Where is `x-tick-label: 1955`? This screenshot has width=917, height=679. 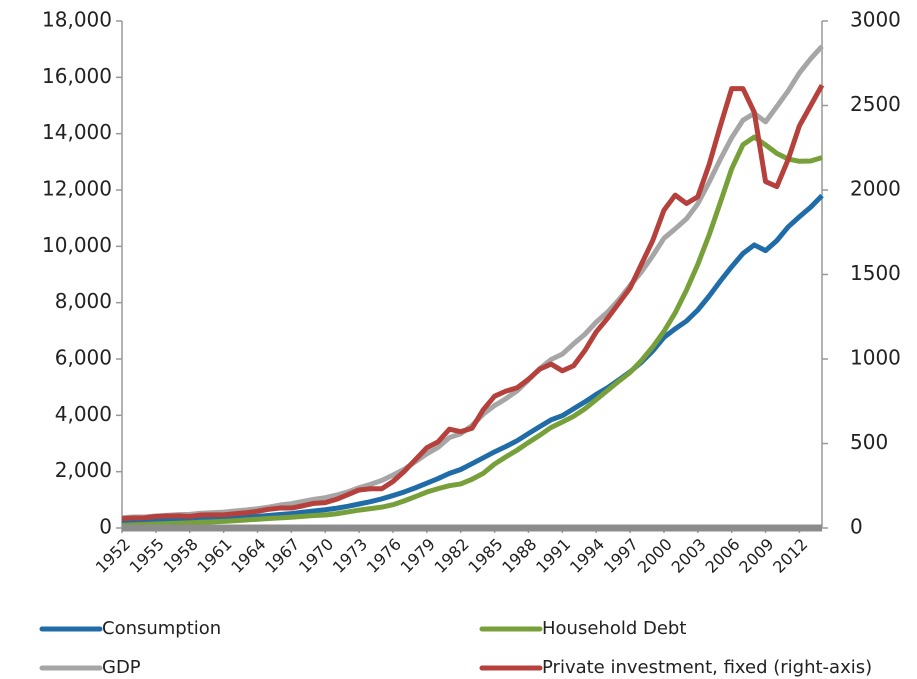
x-tick-label: 1955 is located at coordinates (147, 556).